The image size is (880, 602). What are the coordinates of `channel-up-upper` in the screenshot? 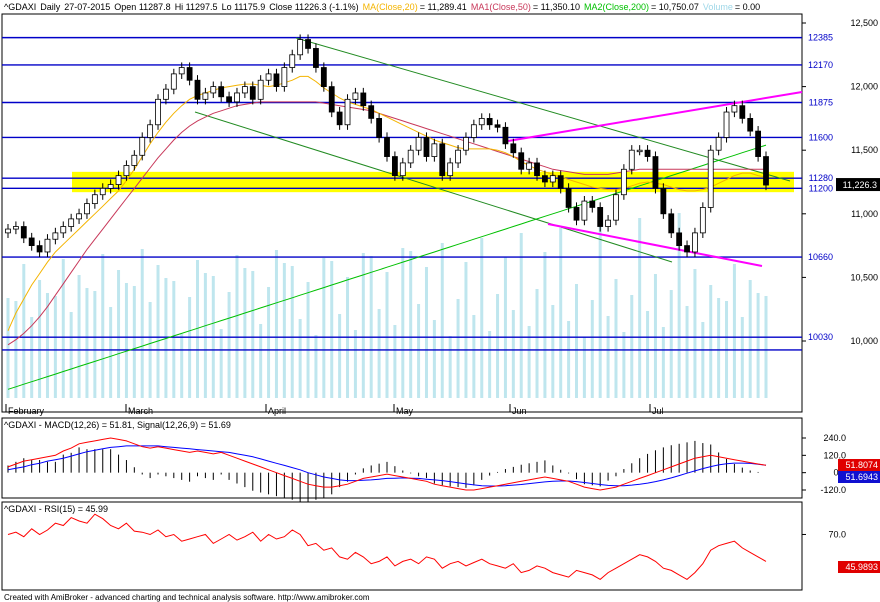 It's located at (655, 116).